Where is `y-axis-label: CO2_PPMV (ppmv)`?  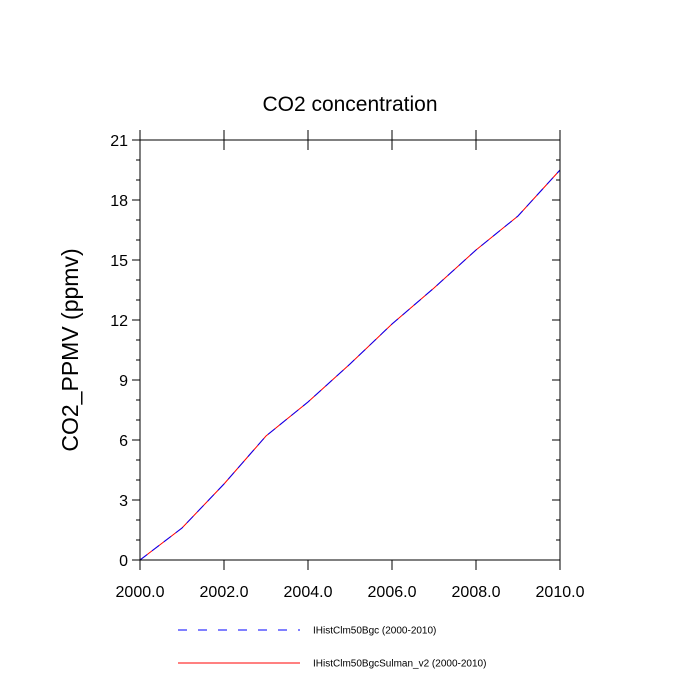
y-axis-label: CO2_PPMV (ppmv) is located at coordinates (70, 349).